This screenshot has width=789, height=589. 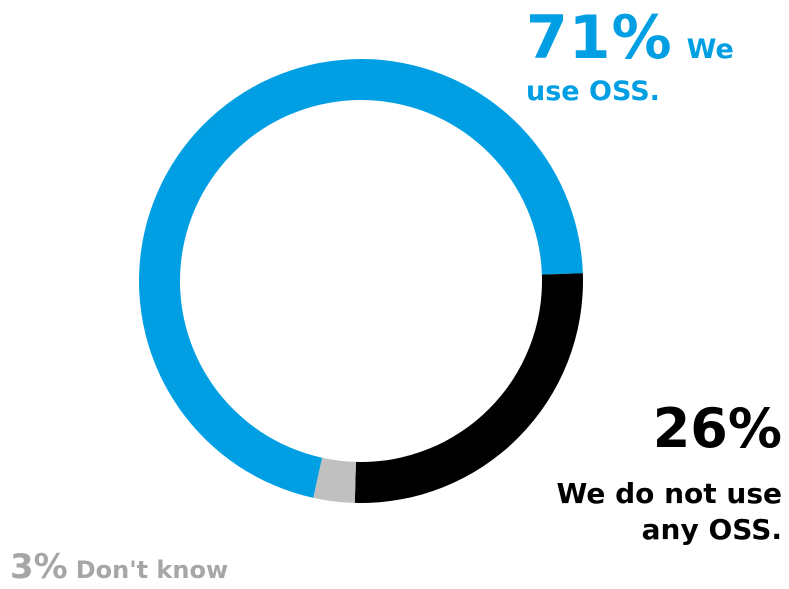 What do you see at coordinates (468, 388) in the screenshot?
I see `donut-slice-no-oss` at bounding box center [468, 388].